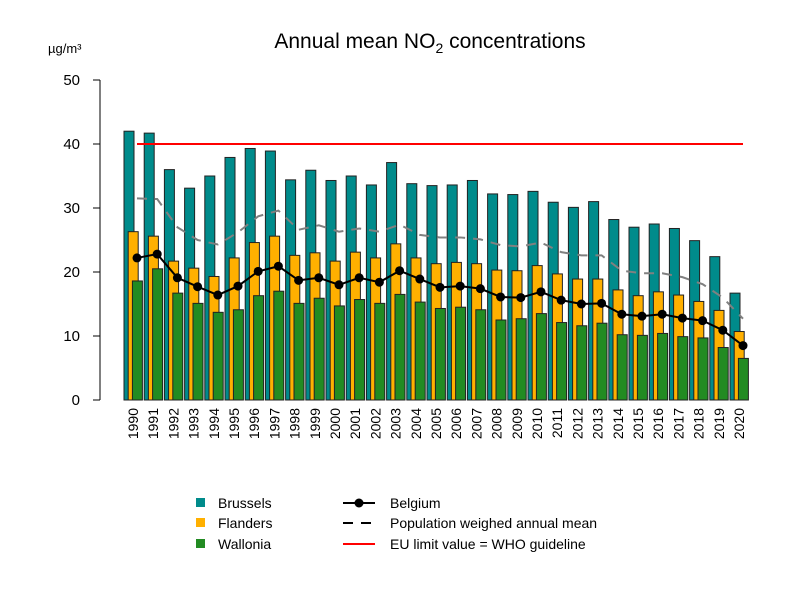 The height and width of the screenshot is (605, 800). What do you see at coordinates (440, 287) in the screenshot?
I see `belgium-point-2005` at bounding box center [440, 287].